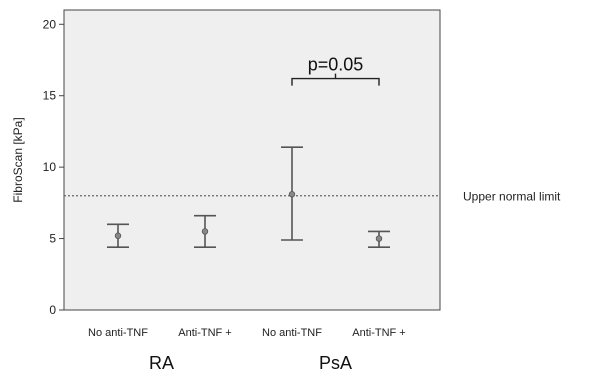  What do you see at coordinates (512, 197) in the screenshot?
I see `upper-normal-limit-label: Upper normal limit` at bounding box center [512, 197].